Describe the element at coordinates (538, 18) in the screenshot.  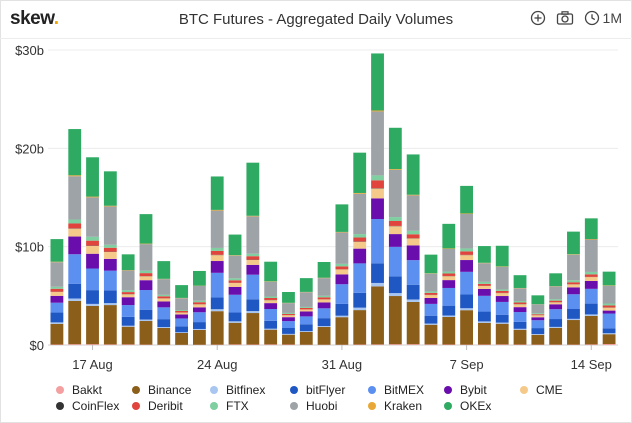
I see `plus-circle-icon` at that location.